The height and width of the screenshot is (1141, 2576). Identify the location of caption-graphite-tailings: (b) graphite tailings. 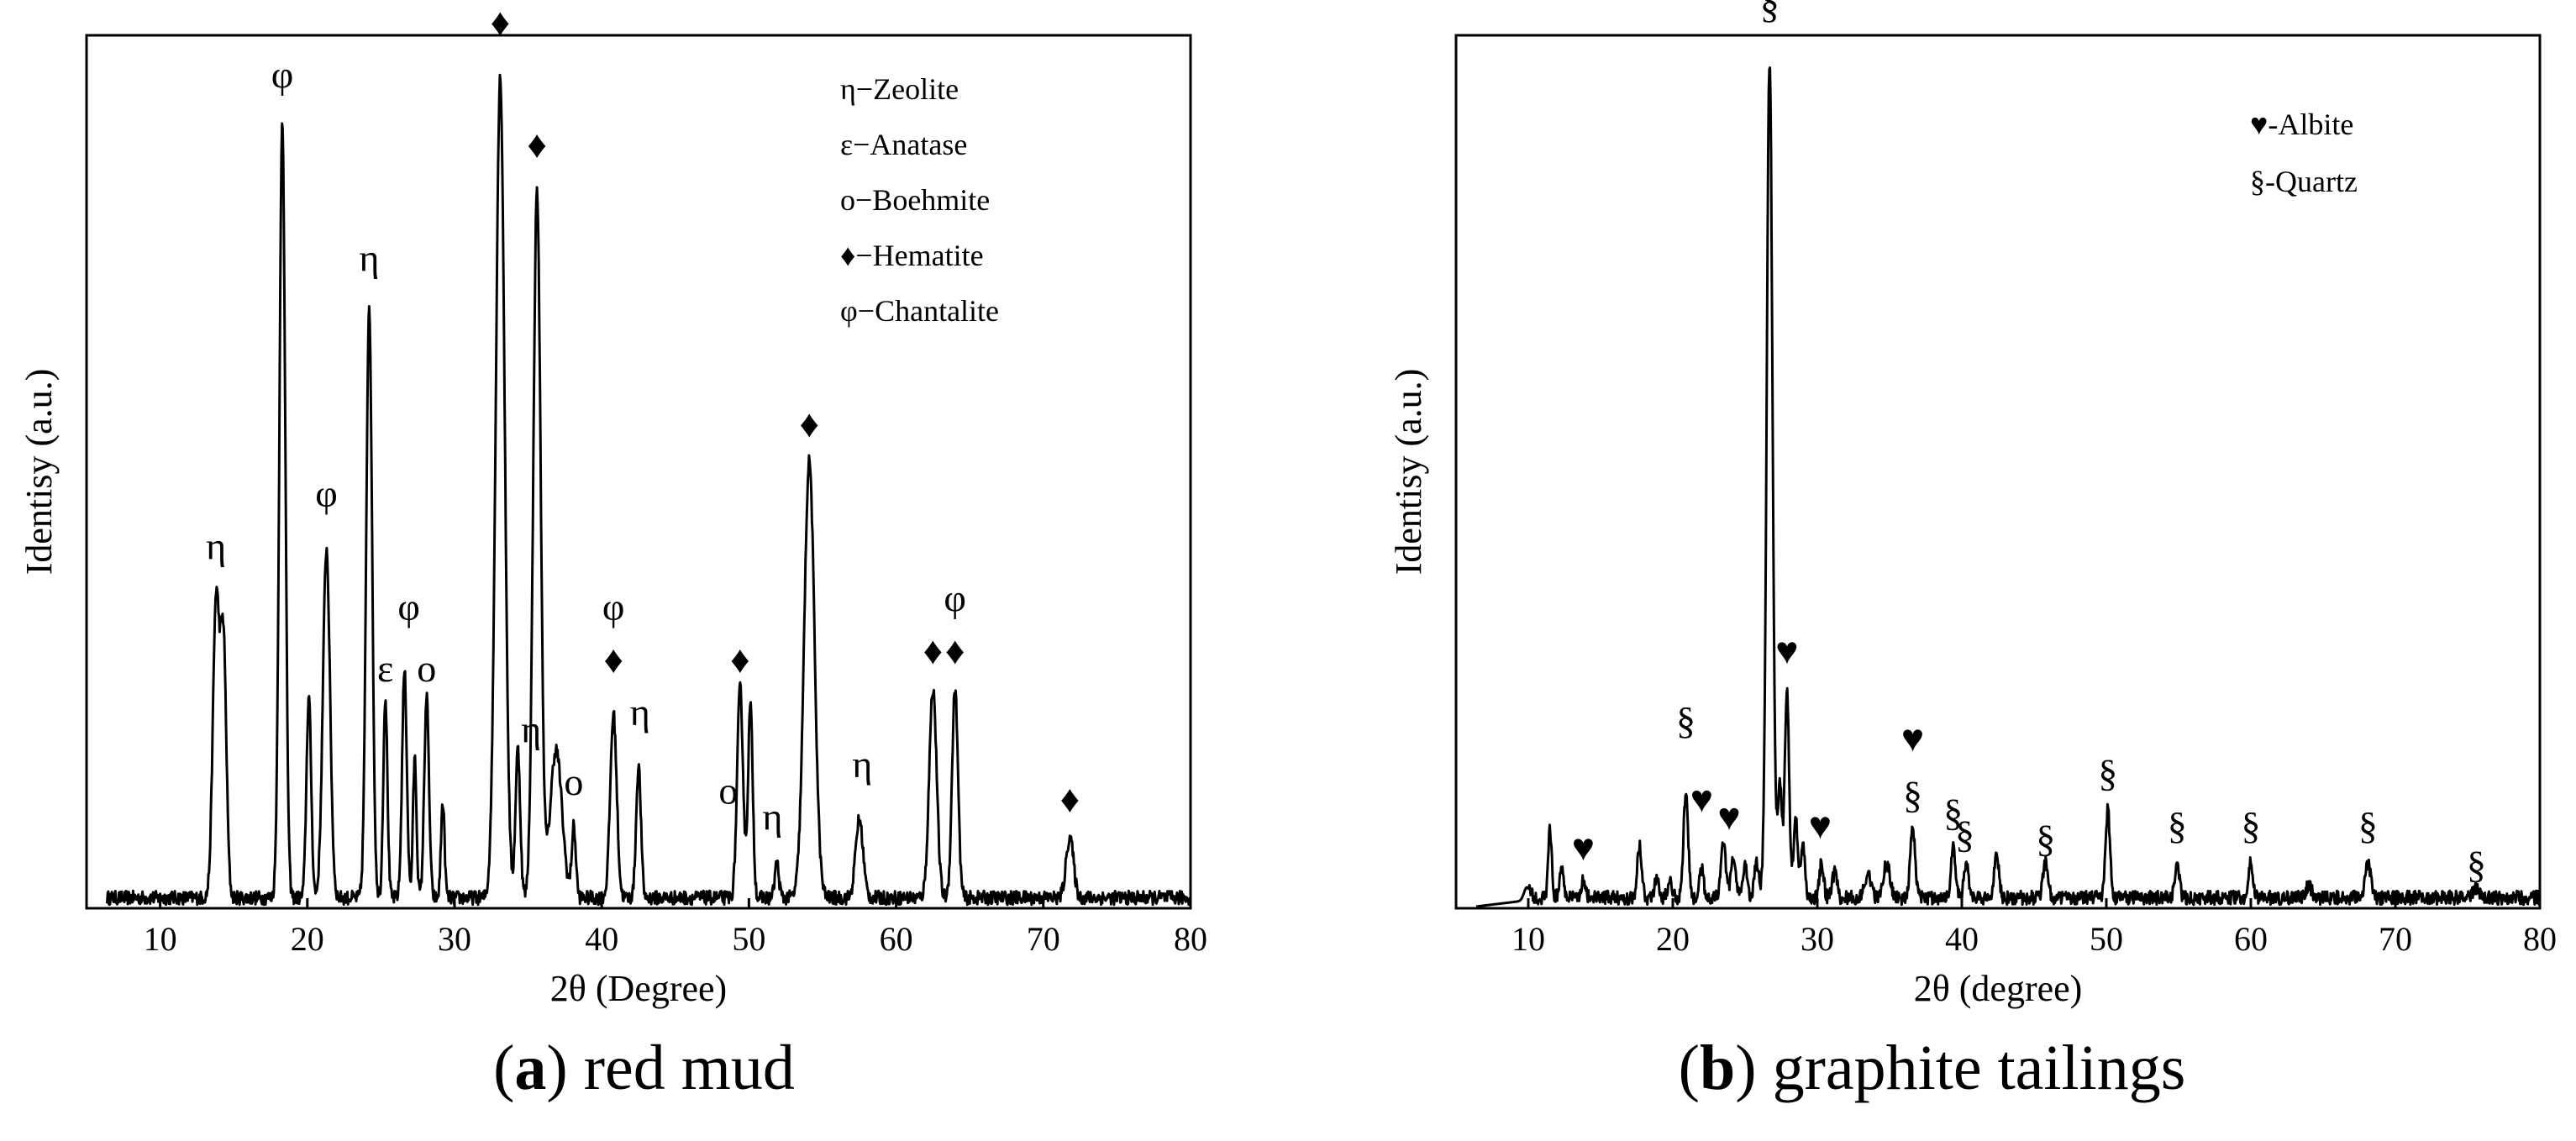
(1932, 1068).